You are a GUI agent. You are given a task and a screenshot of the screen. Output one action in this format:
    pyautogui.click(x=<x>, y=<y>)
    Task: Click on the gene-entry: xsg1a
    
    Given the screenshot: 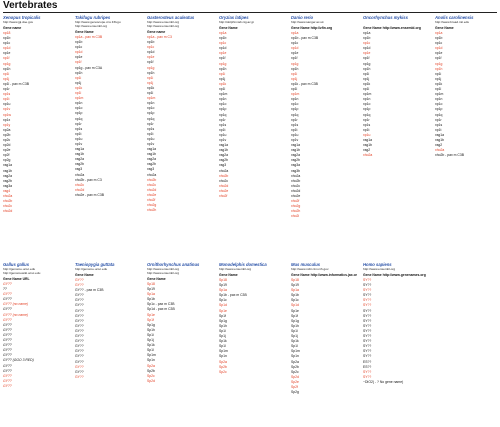 What is the action you would take?
    pyautogui.click(x=80, y=149)
    